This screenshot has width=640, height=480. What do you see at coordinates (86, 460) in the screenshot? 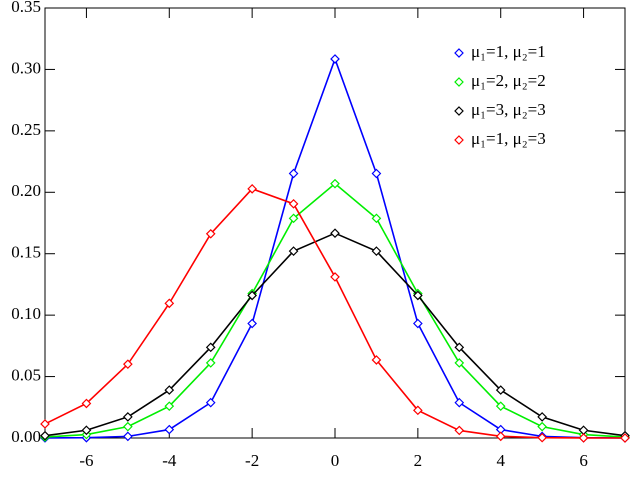
I see `x-tick-label: -6` at bounding box center [86, 460].